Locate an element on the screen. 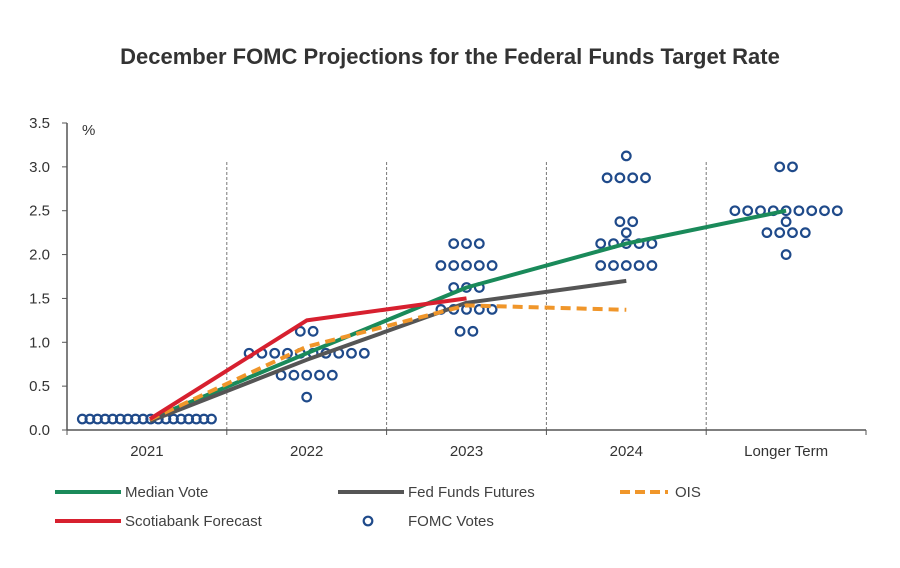  series-line-fed-funds-futures is located at coordinates (388, 351).